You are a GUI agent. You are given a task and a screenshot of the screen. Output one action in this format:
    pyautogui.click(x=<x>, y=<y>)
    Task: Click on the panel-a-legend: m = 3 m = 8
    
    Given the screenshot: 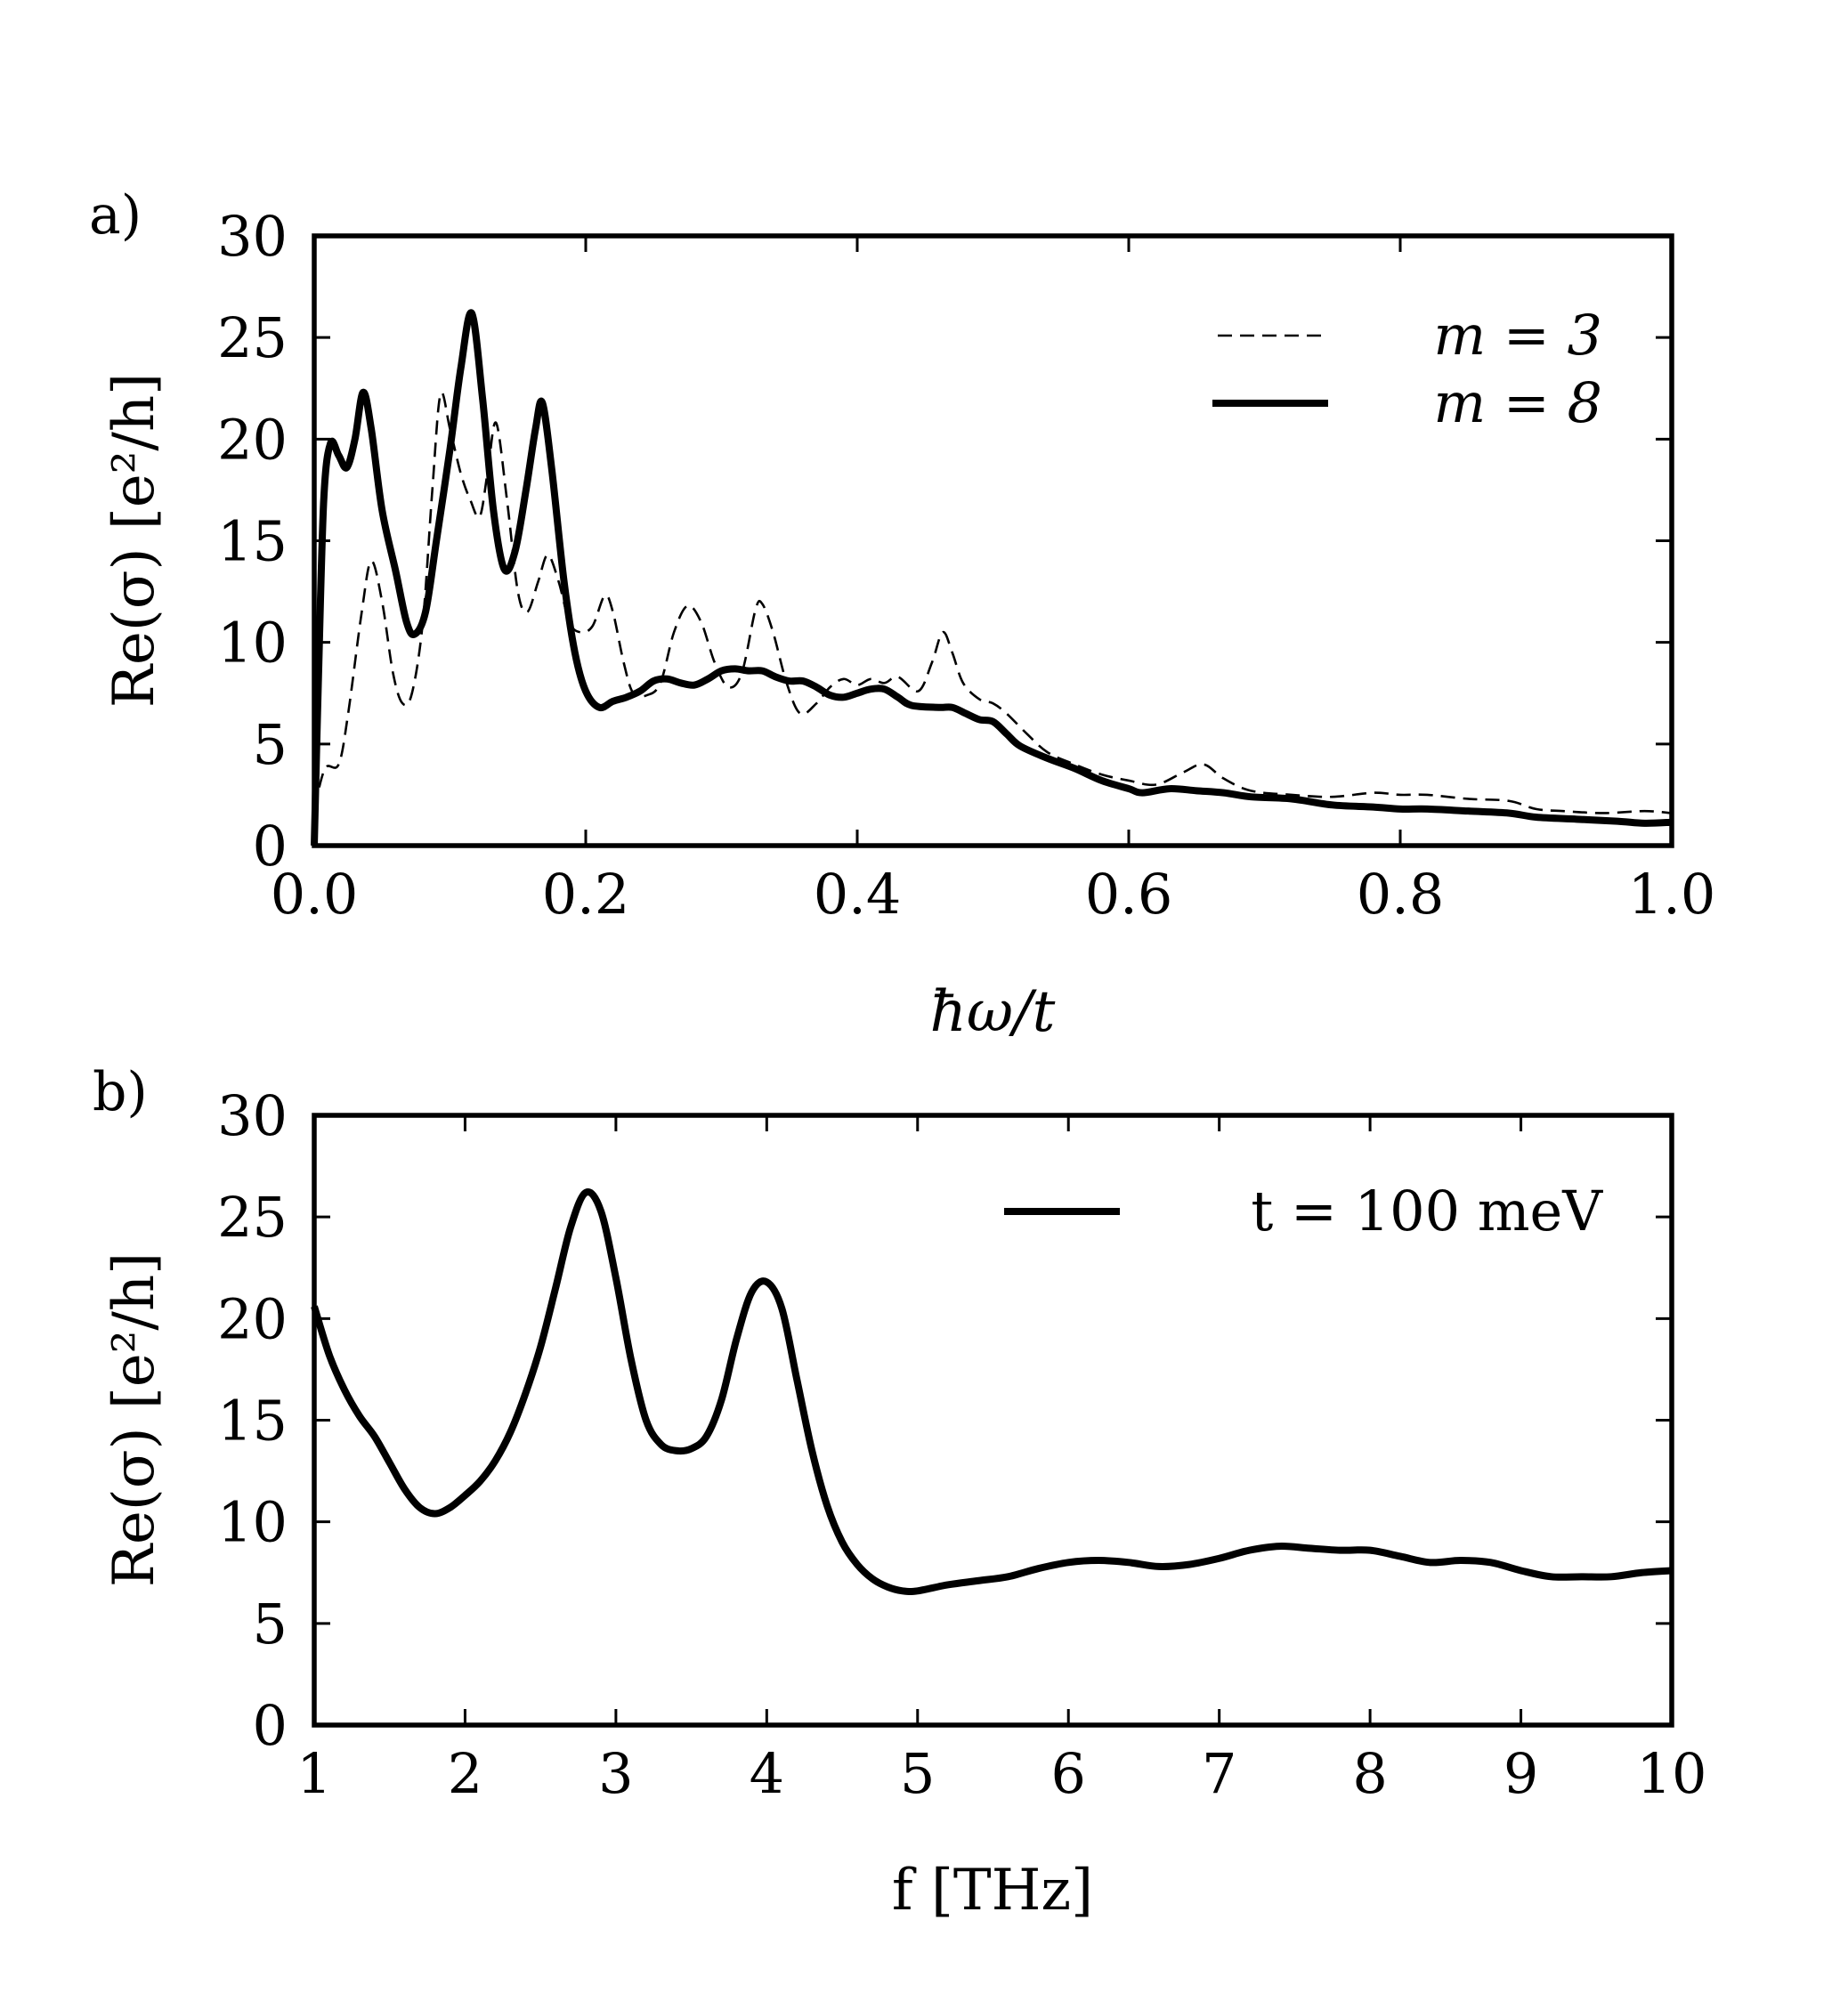 What is the action you would take?
    pyautogui.click(x=1407, y=369)
    